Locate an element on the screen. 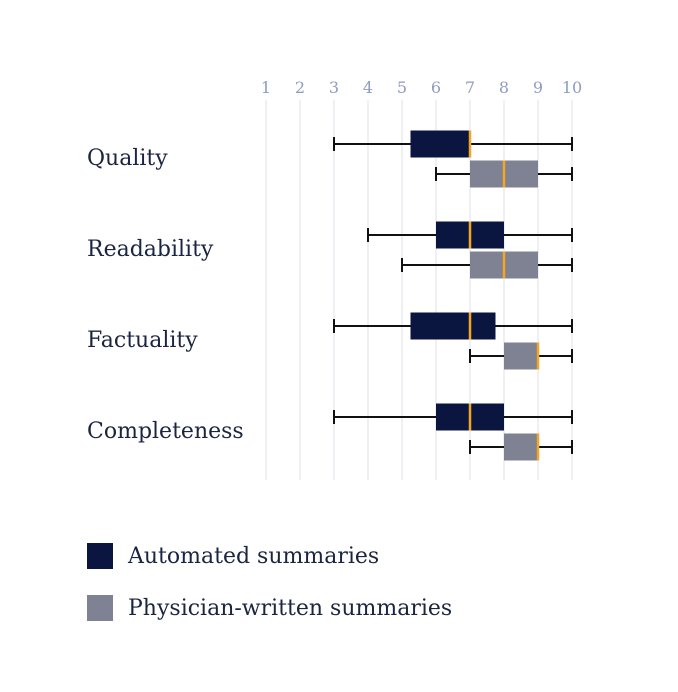  x-tick-label-2: 2 is located at coordinates (300, 87).